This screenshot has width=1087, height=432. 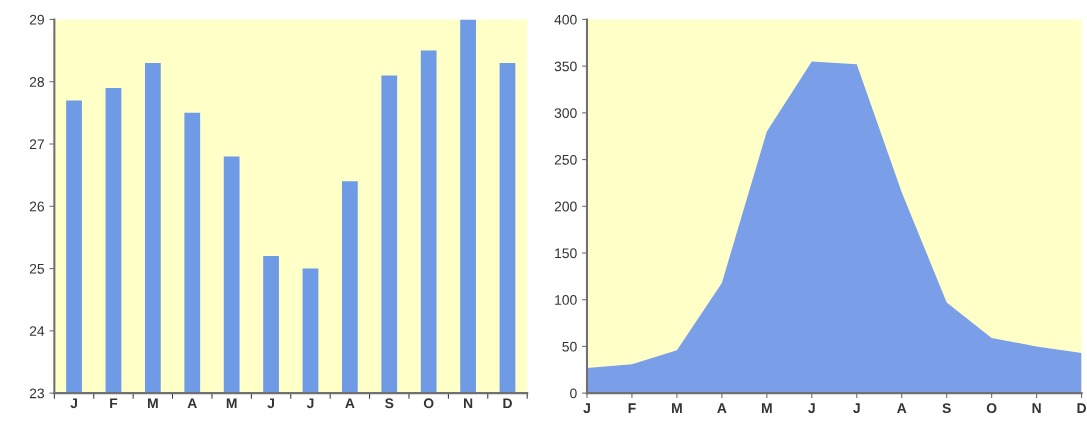 What do you see at coordinates (37, 331) in the screenshot?
I see `y-tick-label: 24` at bounding box center [37, 331].